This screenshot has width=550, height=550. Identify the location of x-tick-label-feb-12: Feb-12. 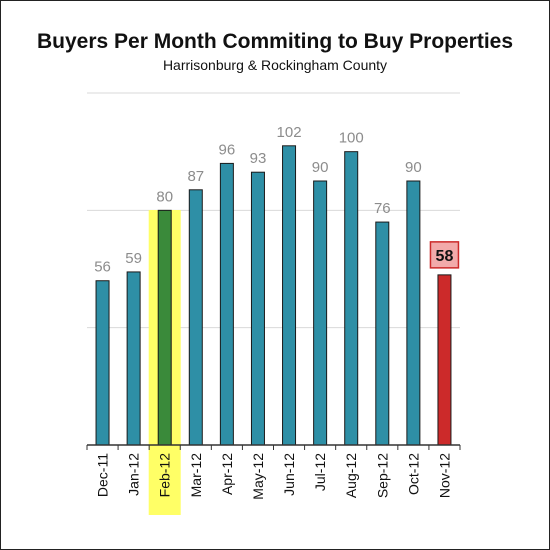
(165, 475).